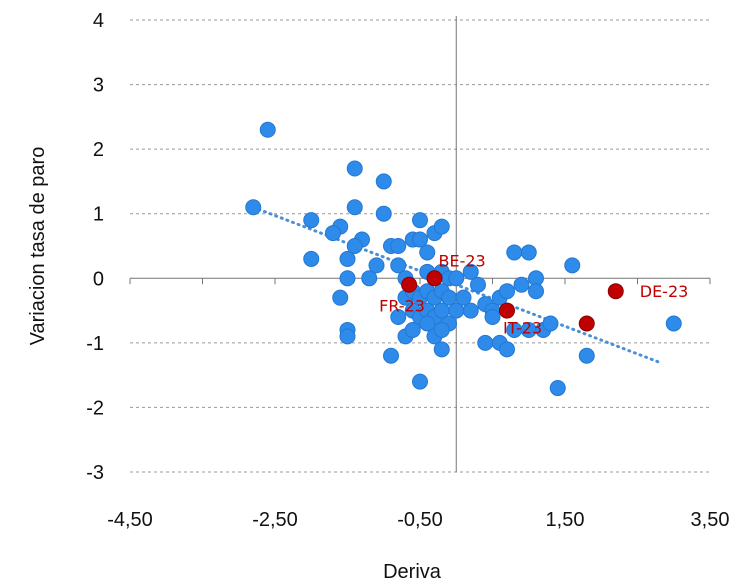 Image resolution: width=754 pixels, height=585 pixels. Describe the element at coordinates (275, 520) in the screenshot. I see `x-tick-label: -2,50` at that location.